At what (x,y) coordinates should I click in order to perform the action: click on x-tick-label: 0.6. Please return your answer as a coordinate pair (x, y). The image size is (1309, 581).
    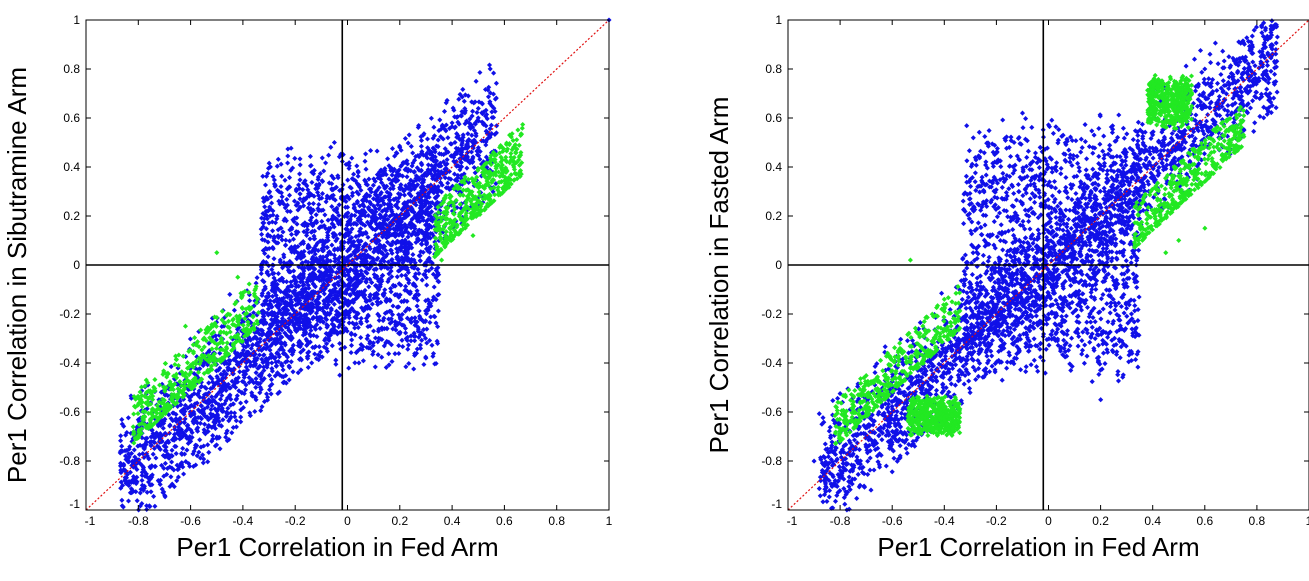
    Looking at the image, I should click on (504, 521).